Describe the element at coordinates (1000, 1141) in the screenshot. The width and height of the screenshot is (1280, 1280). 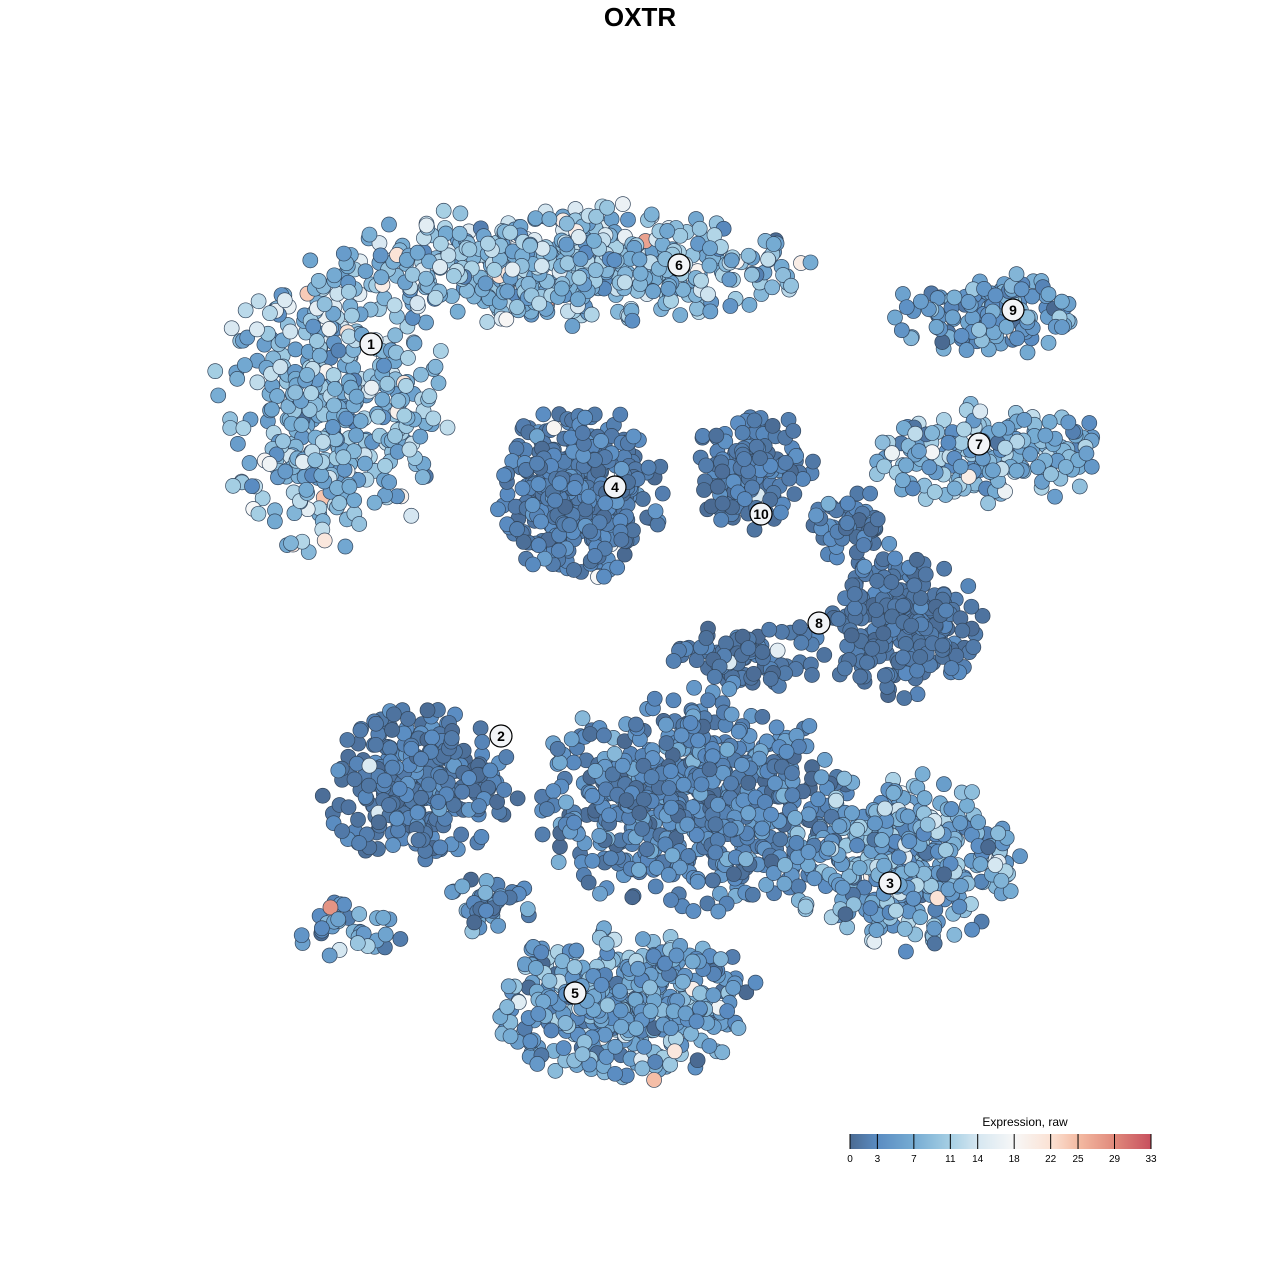
I see `colorbar` at that location.